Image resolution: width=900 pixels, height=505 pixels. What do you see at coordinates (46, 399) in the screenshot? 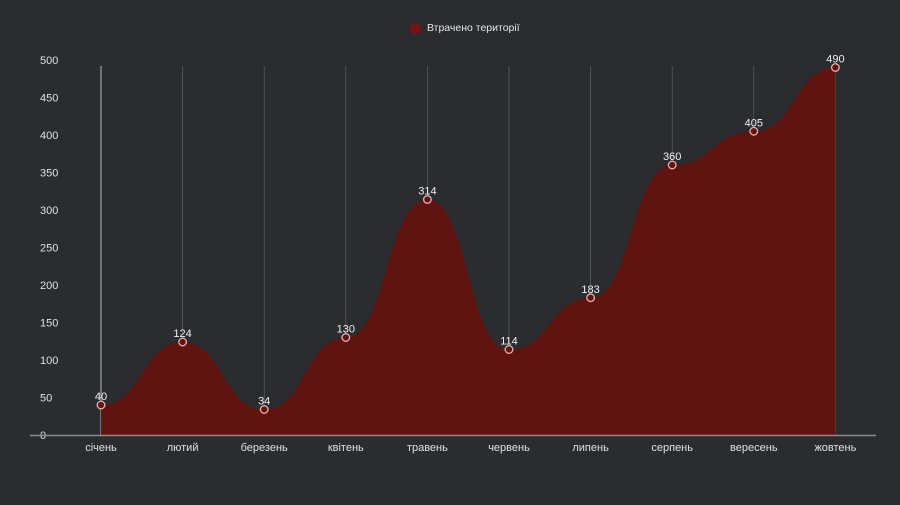
I see `y-tick-label: 50` at bounding box center [46, 399].